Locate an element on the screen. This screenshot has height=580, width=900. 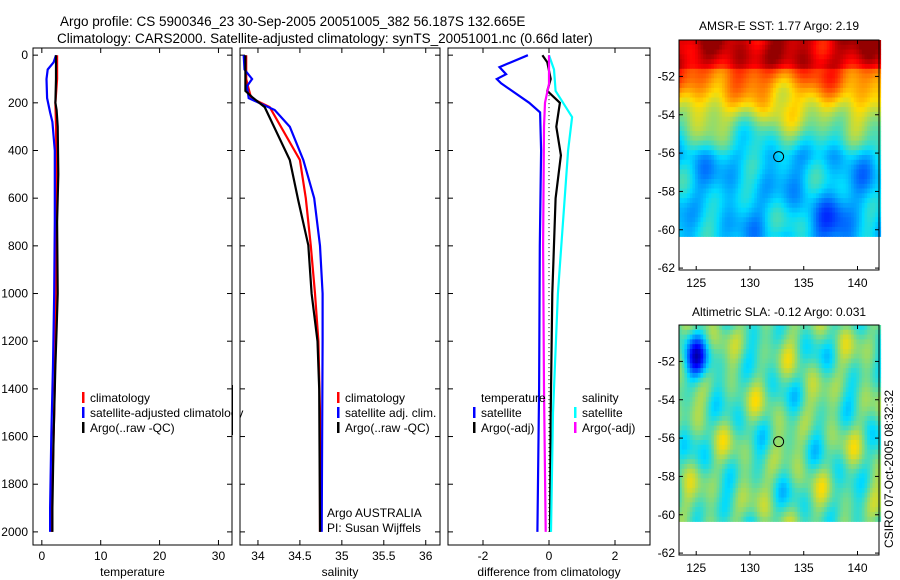
legend-label: satellite is located at coordinates (501, 413).